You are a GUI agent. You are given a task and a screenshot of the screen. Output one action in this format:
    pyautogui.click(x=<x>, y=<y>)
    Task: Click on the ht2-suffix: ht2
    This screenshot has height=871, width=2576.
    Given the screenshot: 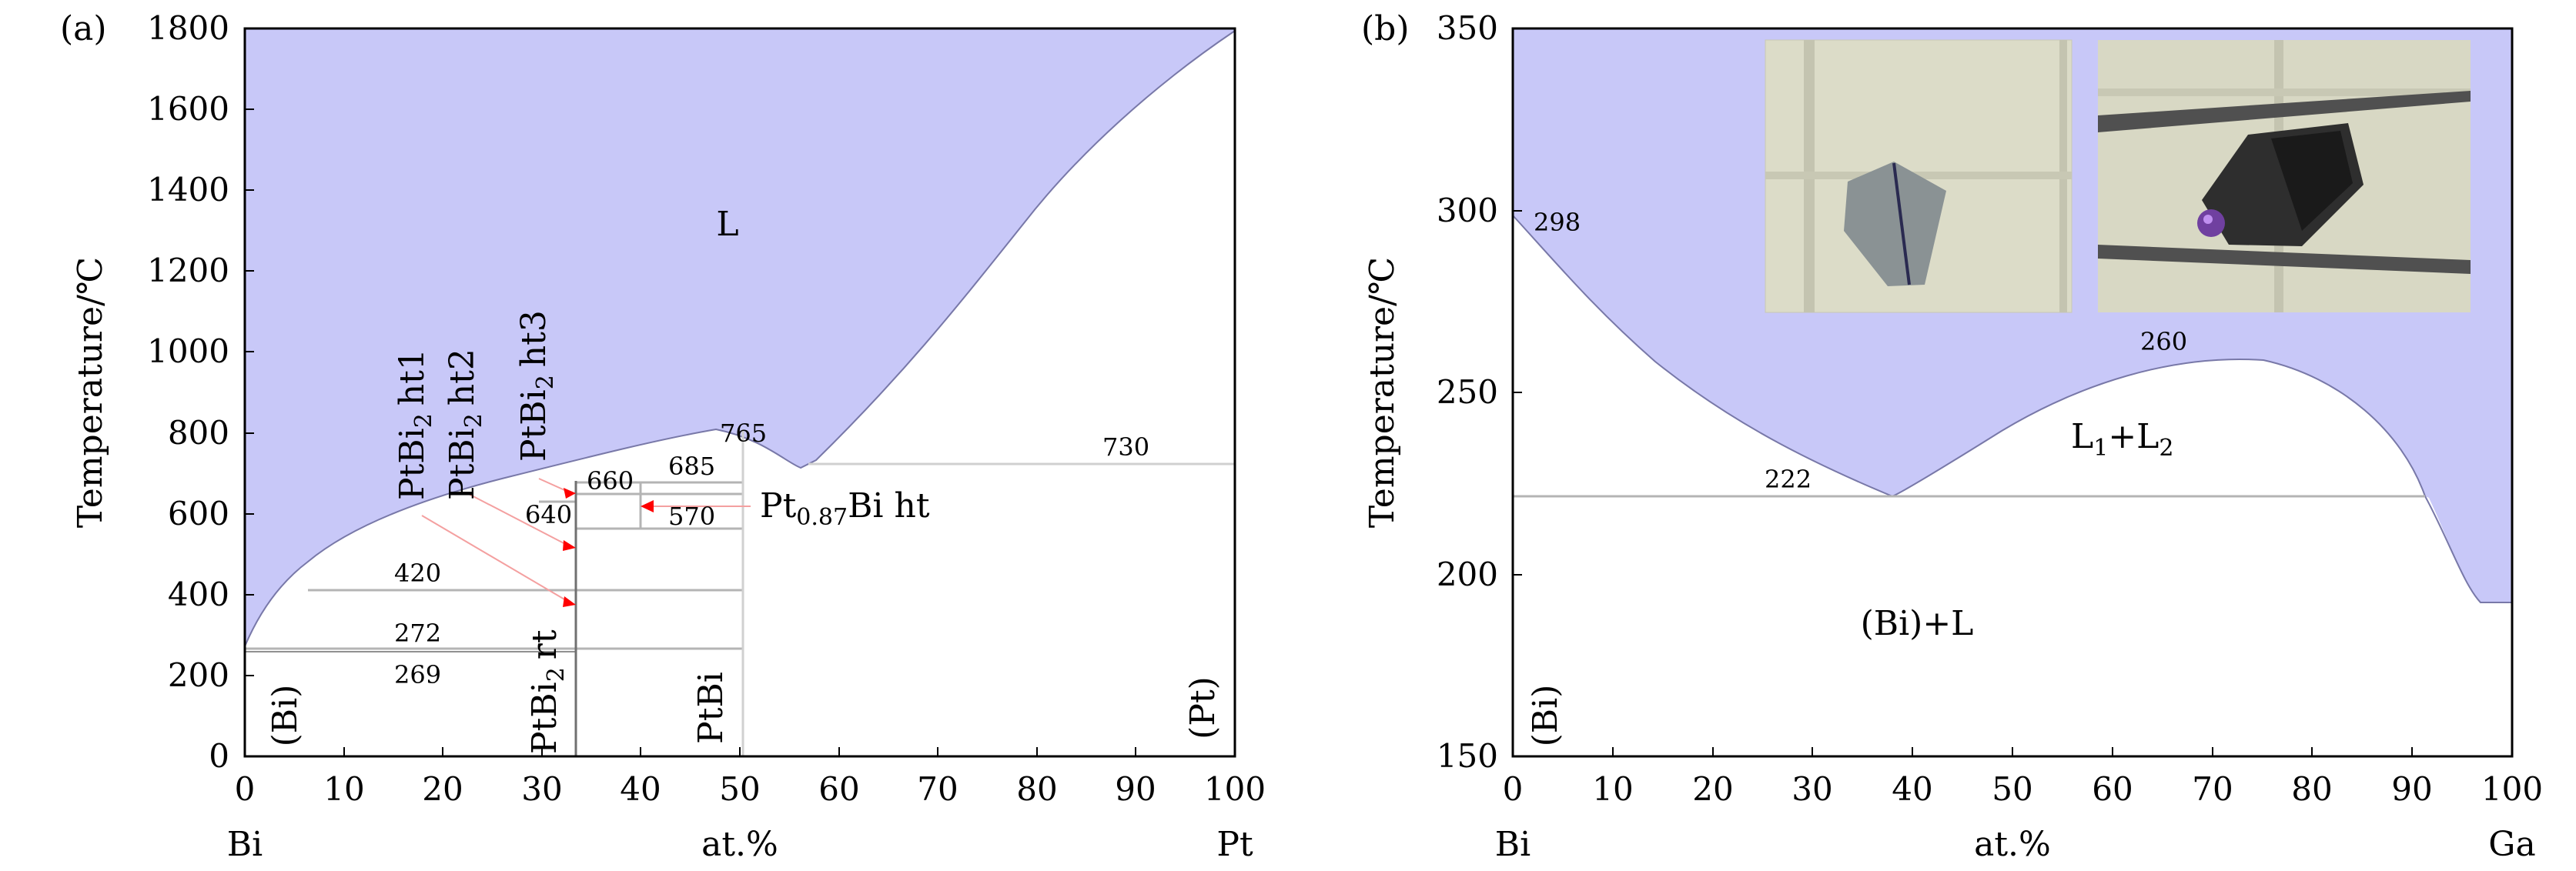 What is the action you would take?
    pyautogui.click(x=463, y=377)
    